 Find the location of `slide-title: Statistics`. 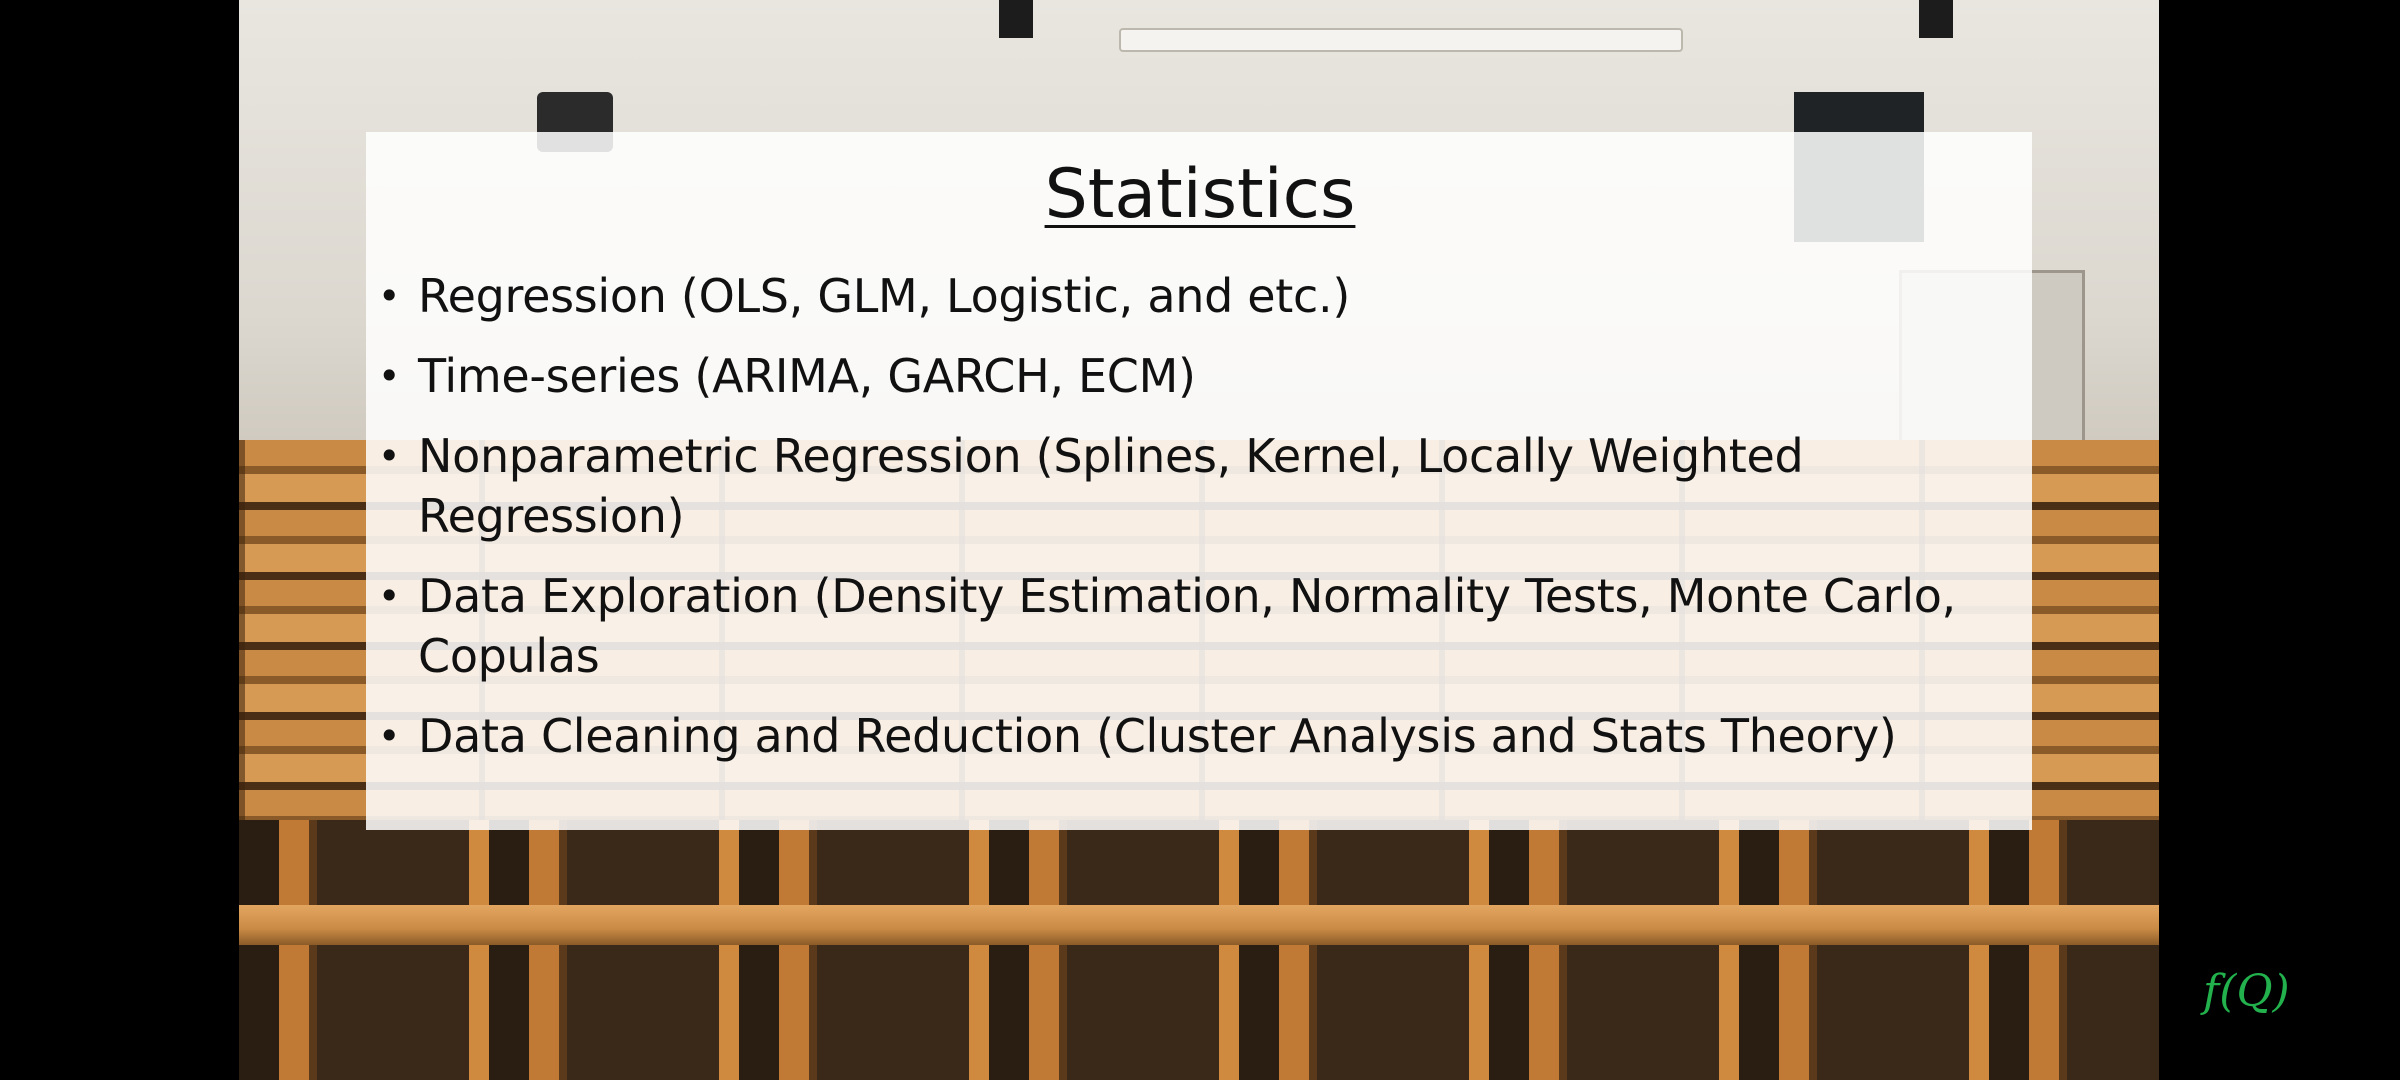

slide-title: Statistics is located at coordinates (1200, 195).